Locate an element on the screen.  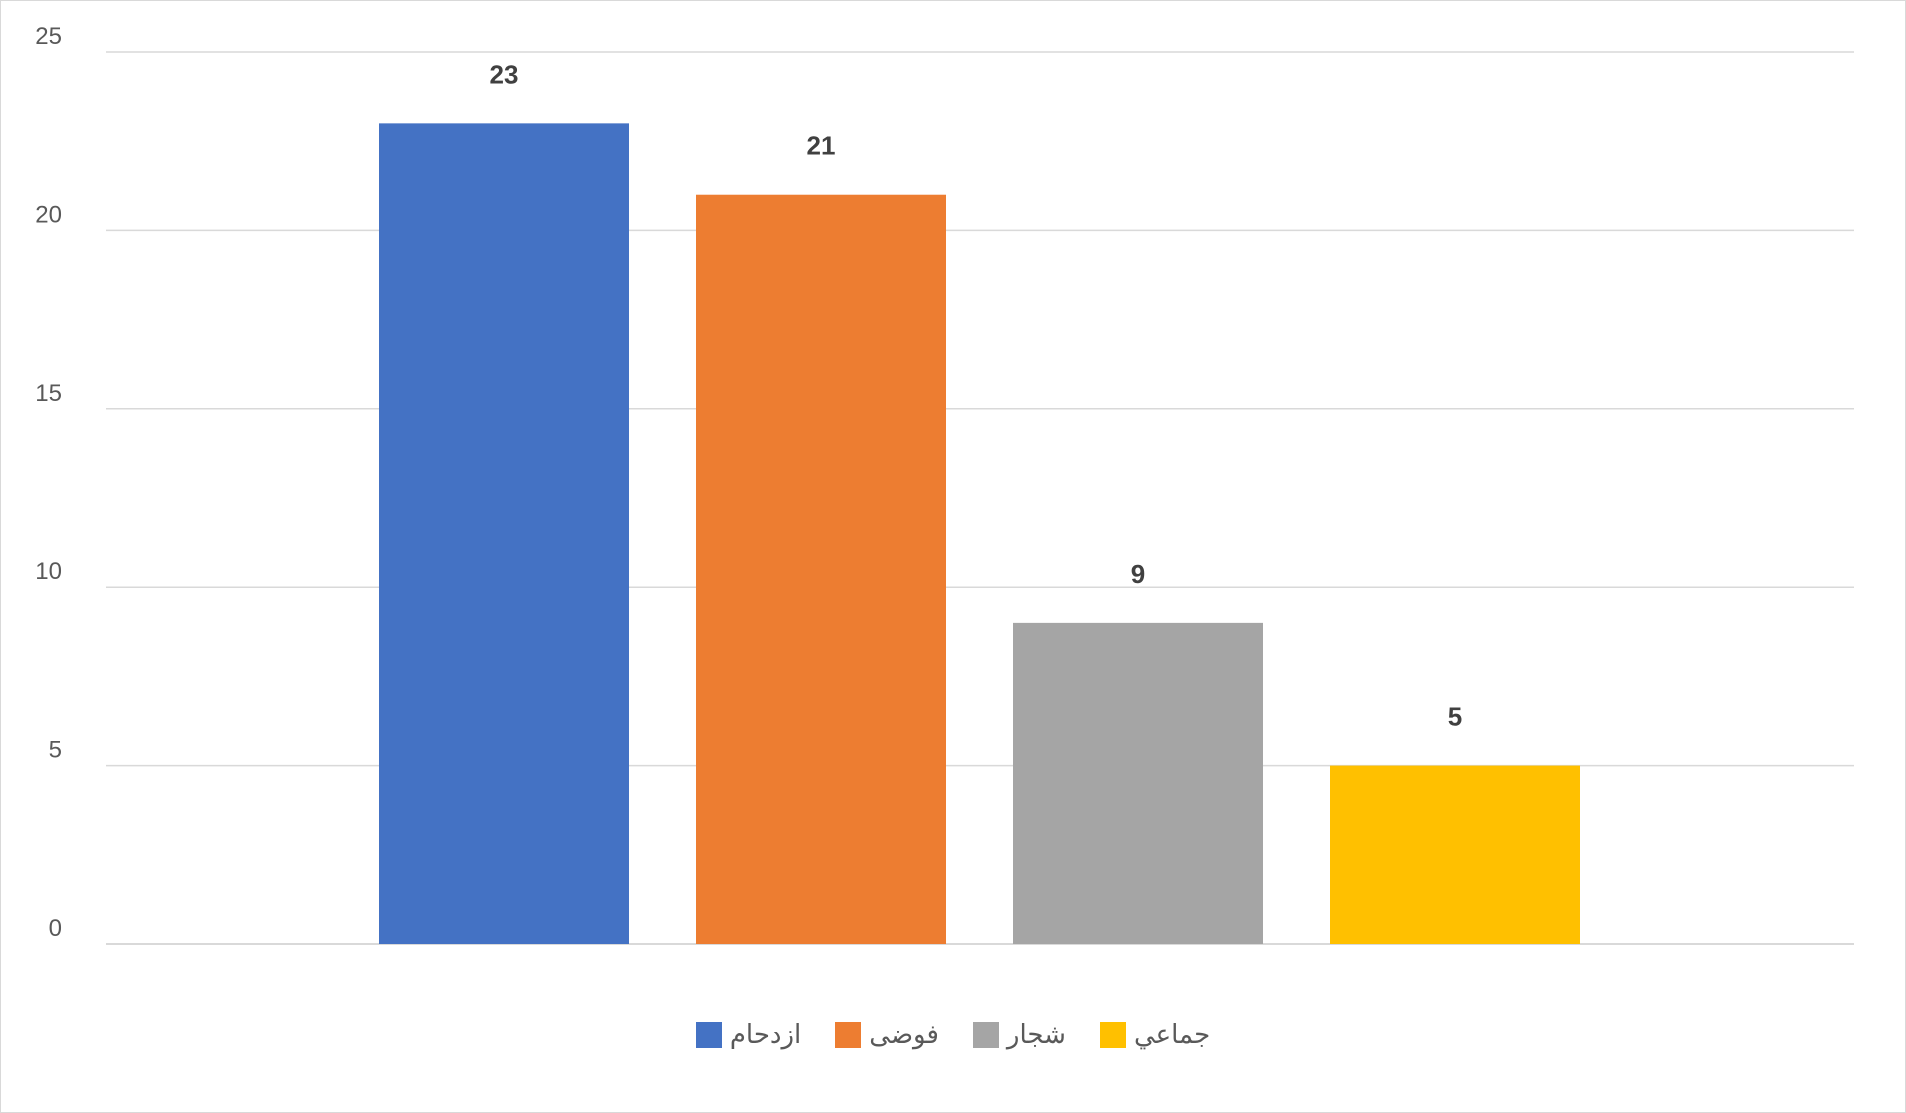
legend-item-3: شجار is located at coordinates (1019, 1035).